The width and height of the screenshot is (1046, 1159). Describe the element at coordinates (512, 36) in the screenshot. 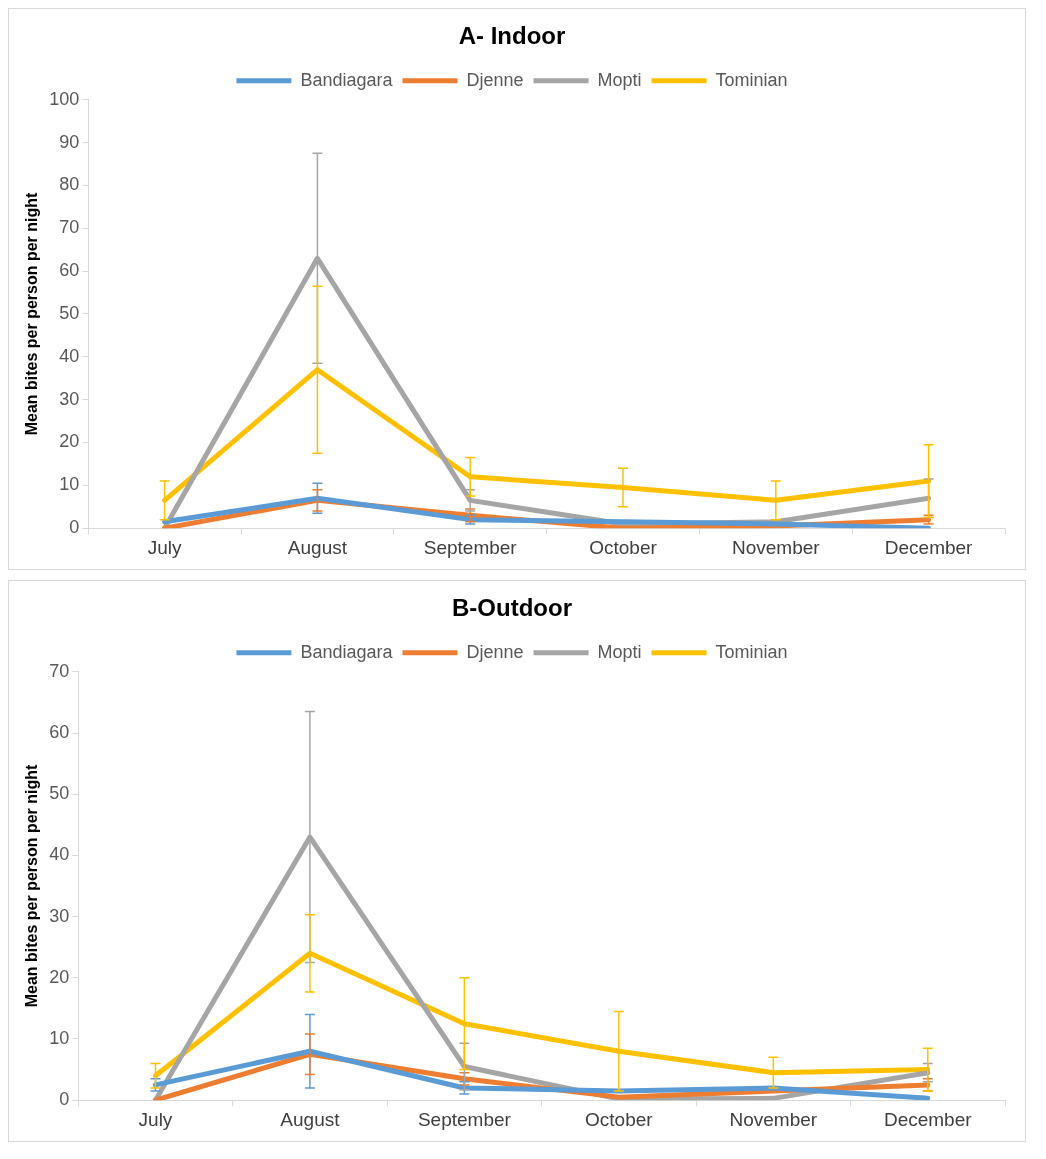

I see `chart-title: A- Indoor` at that location.